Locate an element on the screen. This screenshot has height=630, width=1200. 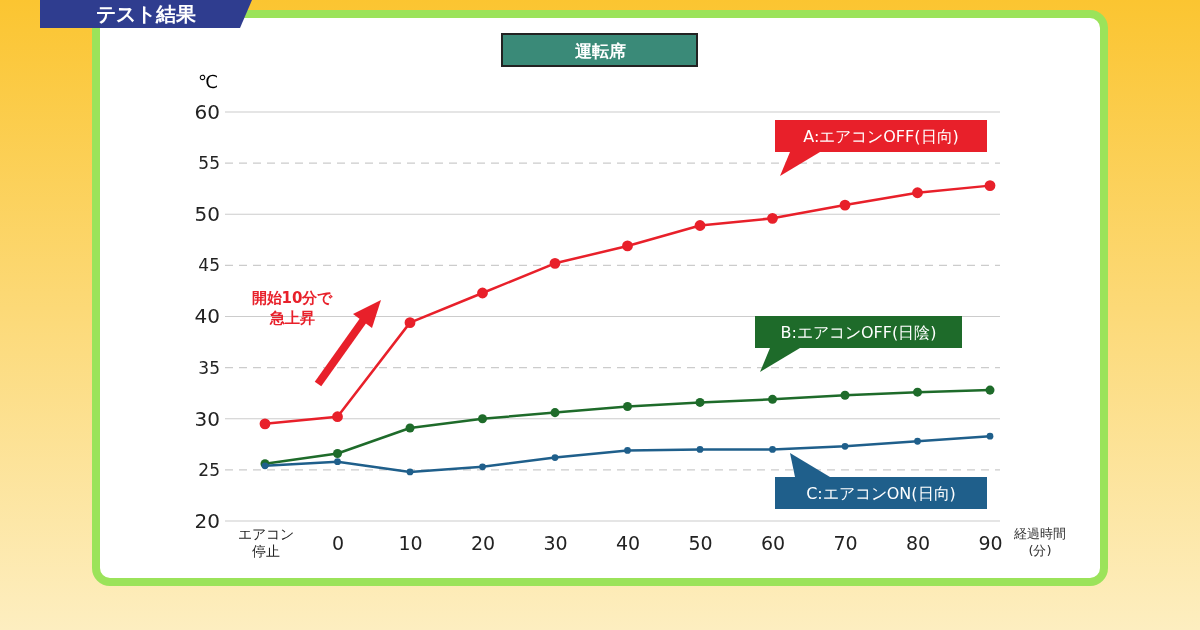
y-tick-label: 40 is located at coordinates (207, 316).